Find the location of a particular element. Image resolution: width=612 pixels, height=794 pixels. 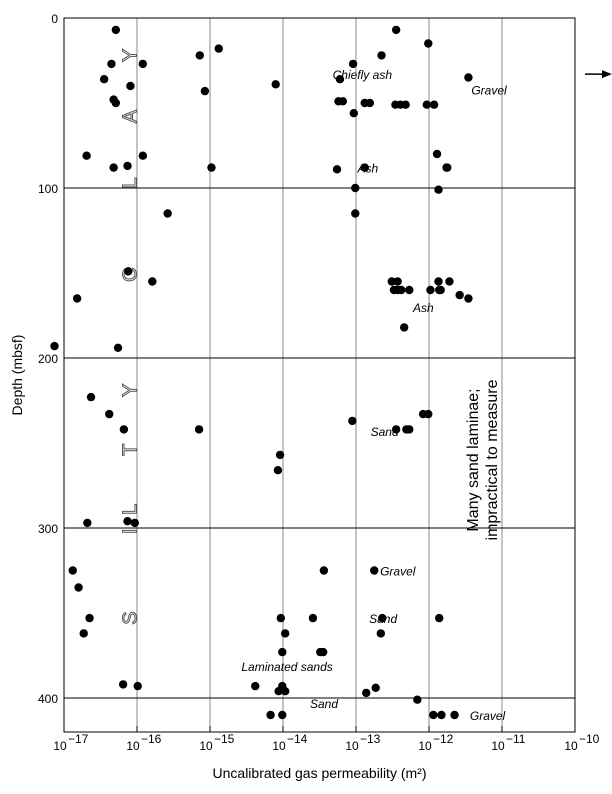

annotation-label: Laminated sands is located at coordinates (286, 667).